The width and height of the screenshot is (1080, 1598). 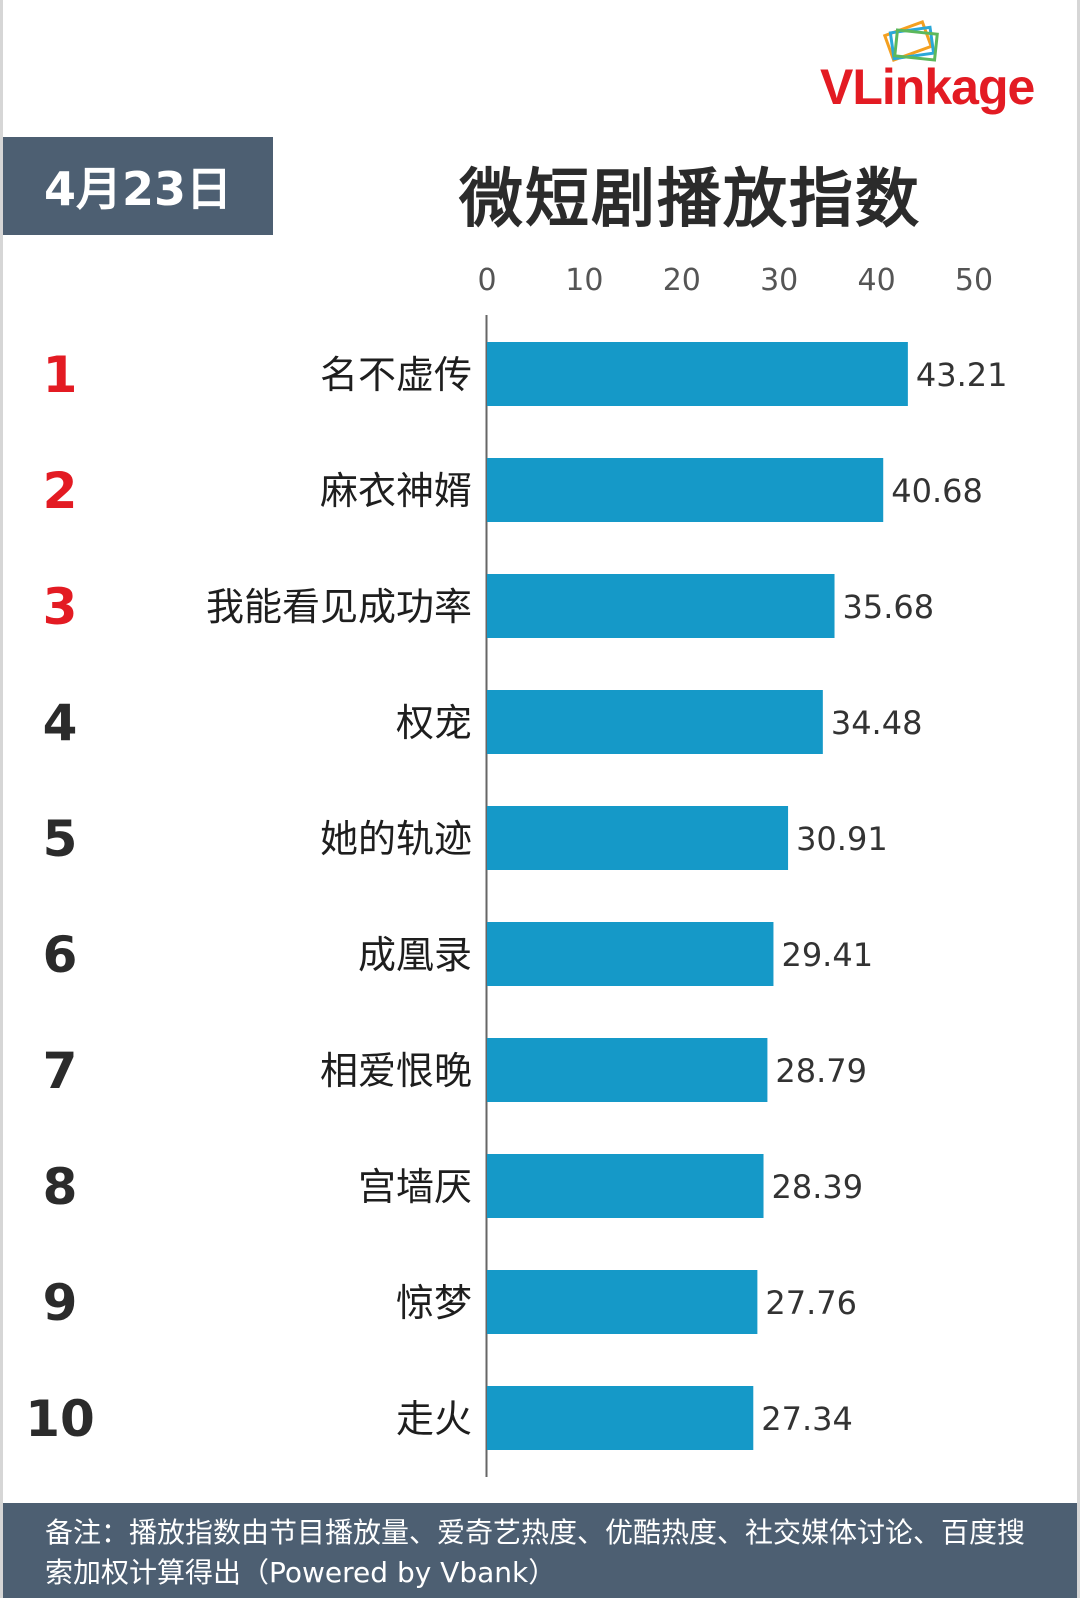 I want to click on brand-name: VLinkage, so click(x=927, y=87).